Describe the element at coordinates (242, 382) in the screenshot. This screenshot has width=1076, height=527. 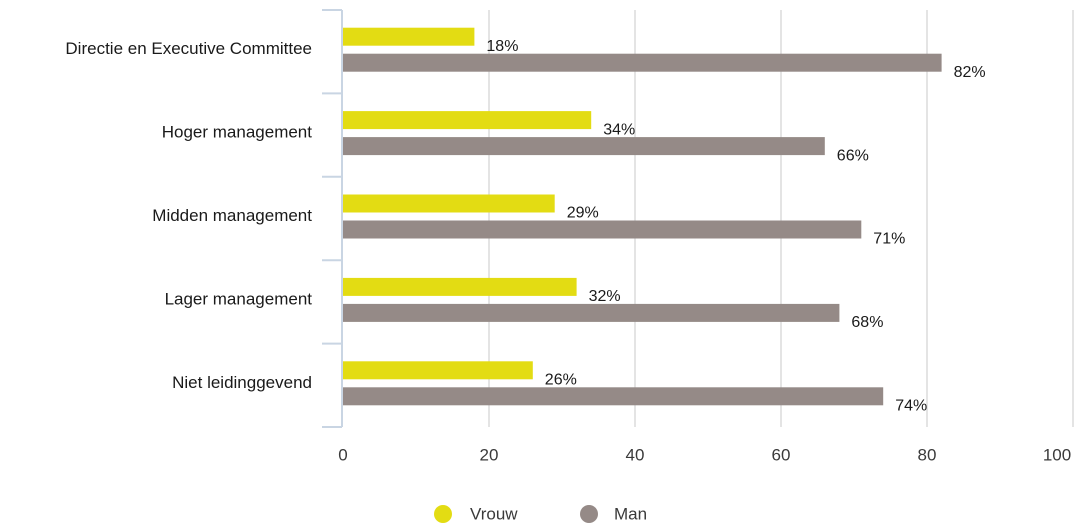
I see `category-label: Niet leidinggevend` at that location.